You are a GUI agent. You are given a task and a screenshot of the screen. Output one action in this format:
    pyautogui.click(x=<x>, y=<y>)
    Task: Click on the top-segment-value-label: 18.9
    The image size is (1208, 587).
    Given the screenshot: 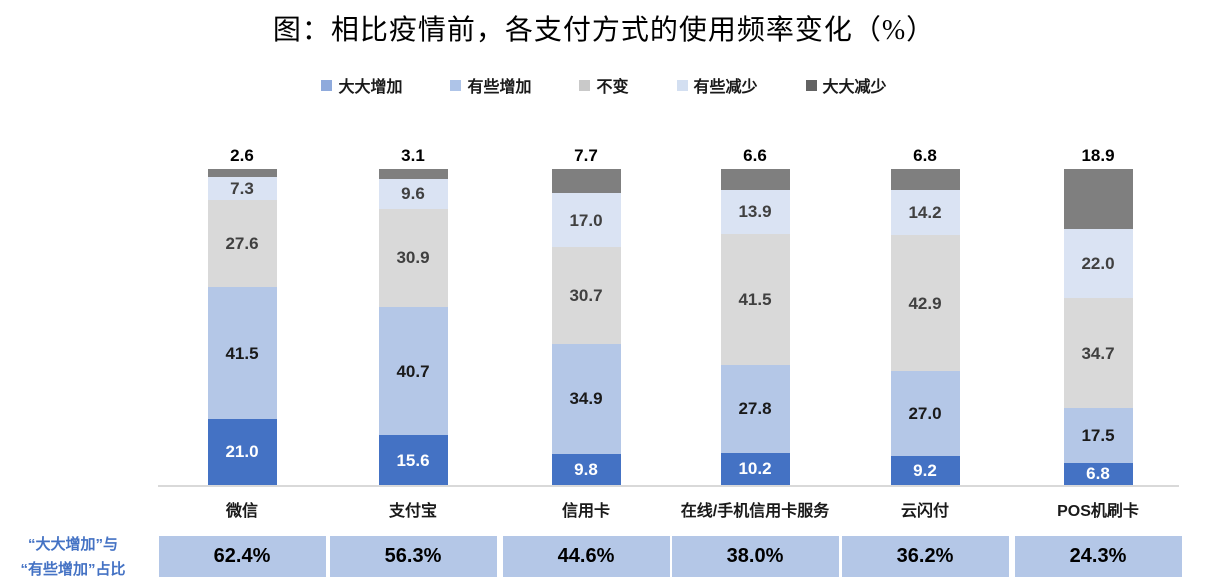 What is the action you would take?
    pyautogui.click(x=1098, y=156)
    